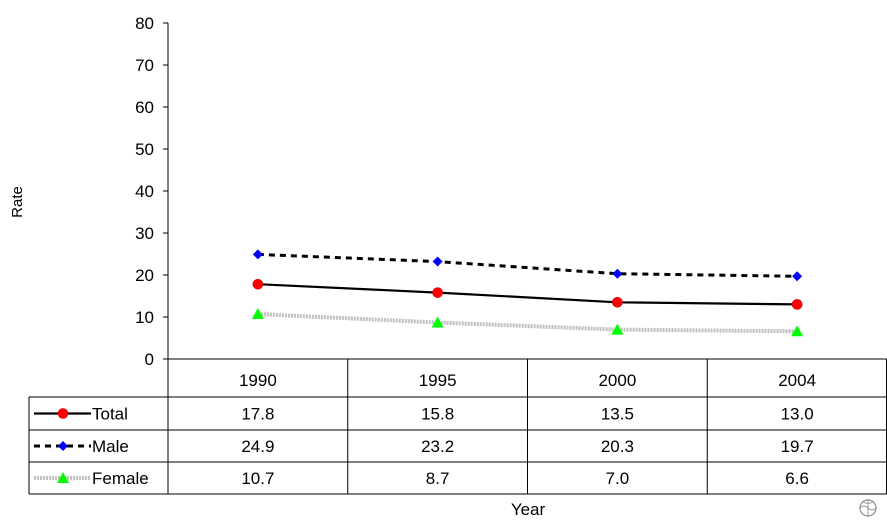 This screenshot has height=520, width=887. I want to click on data-label: 10.7, so click(257, 478).